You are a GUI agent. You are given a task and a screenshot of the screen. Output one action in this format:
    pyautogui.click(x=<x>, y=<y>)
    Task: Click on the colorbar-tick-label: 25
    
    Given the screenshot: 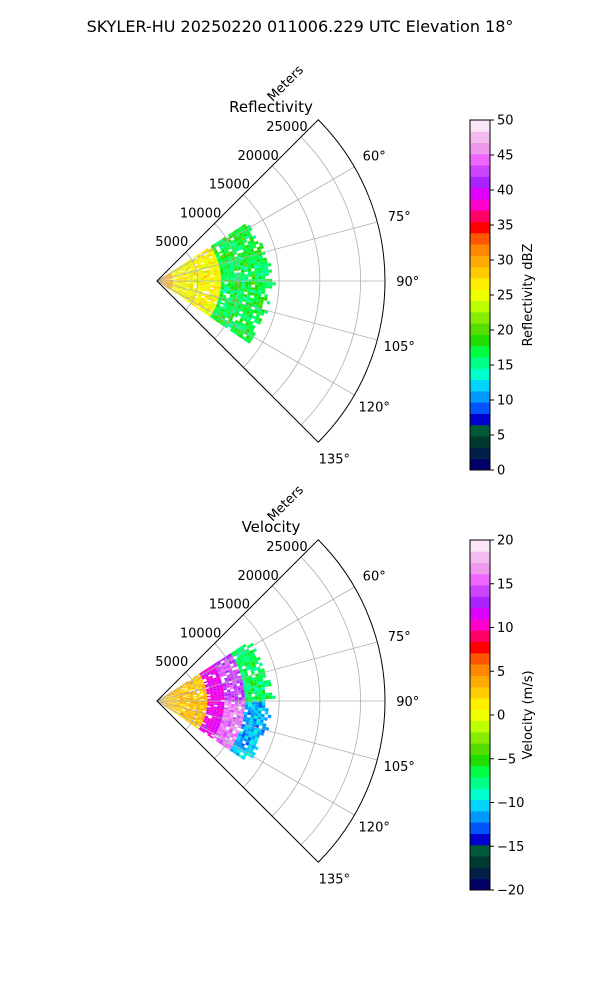 What is the action you would take?
    pyautogui.click(x=505, y=296)
    